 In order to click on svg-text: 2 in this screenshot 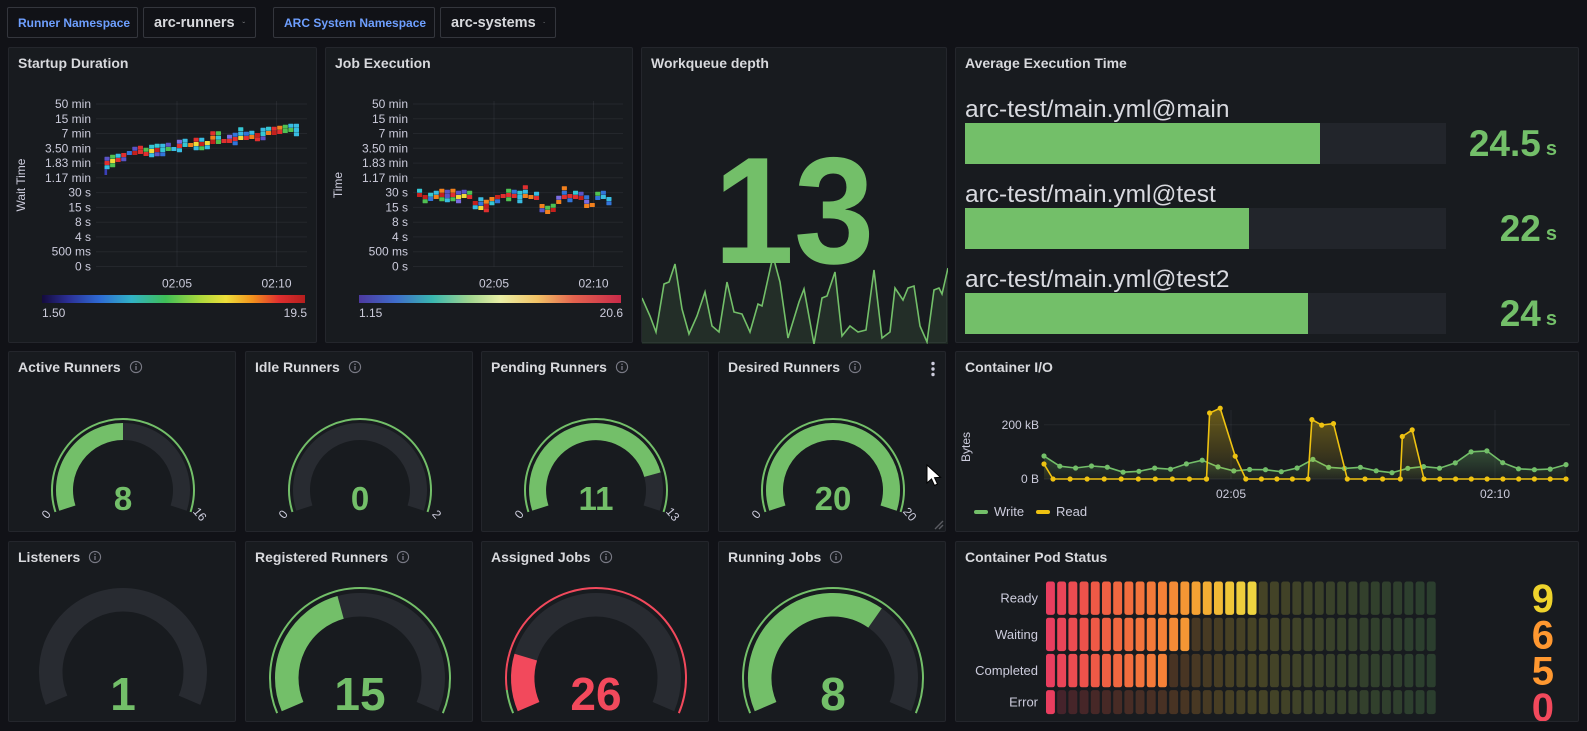, I will do `click(436, 514)`.